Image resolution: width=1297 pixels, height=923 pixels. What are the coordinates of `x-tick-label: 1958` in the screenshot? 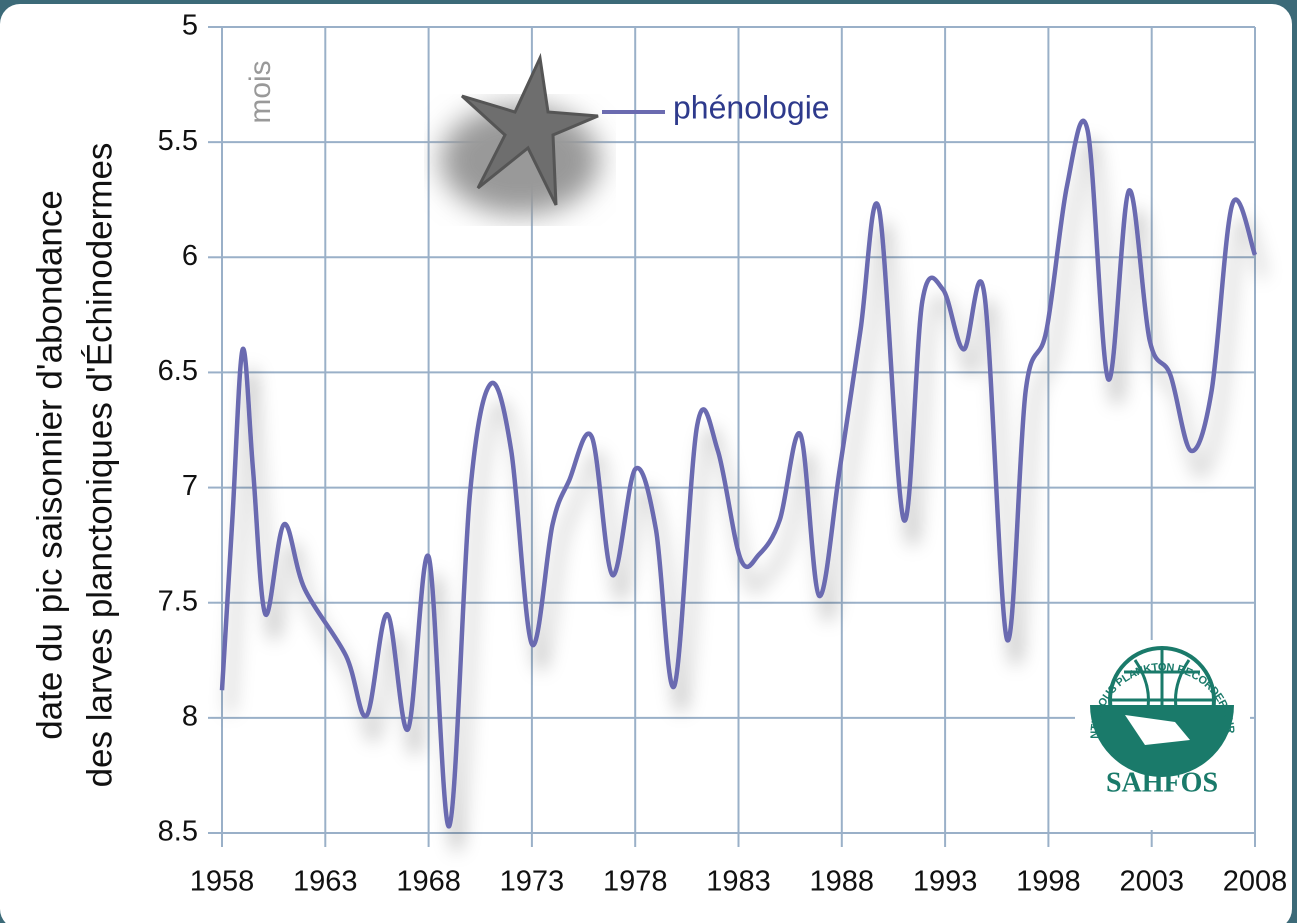 It's located at (222, 882).